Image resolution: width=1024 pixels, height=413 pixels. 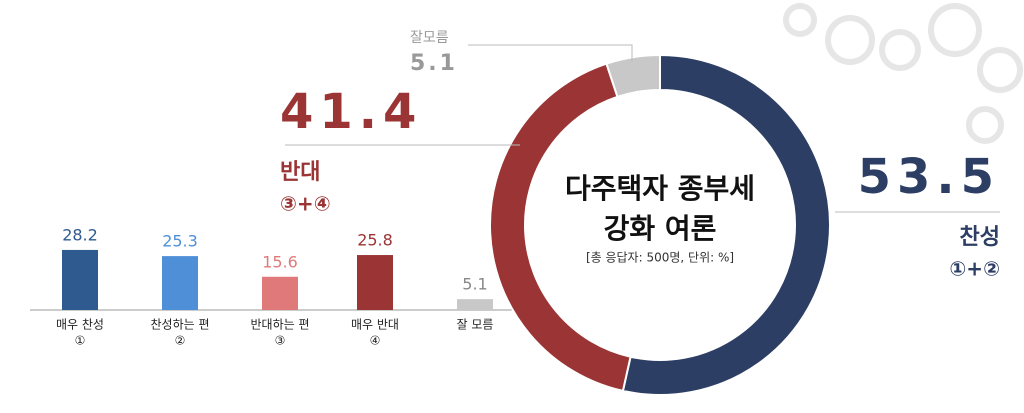 What do you see at coordinates (80, 234) in the screenshot?
I see `value-label: 28.2` at bounding box center [80, 234].